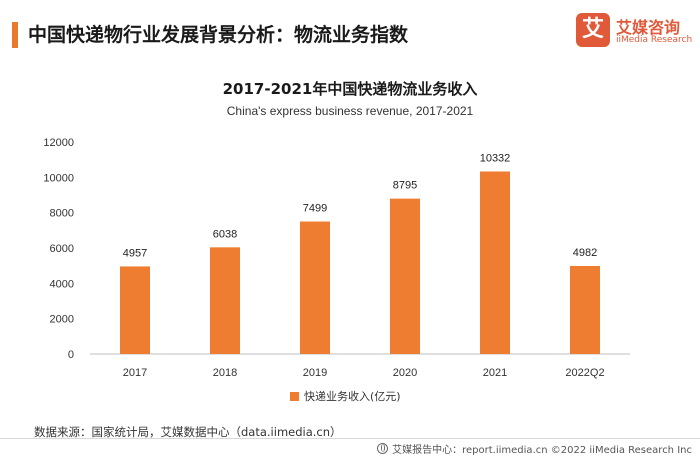 The width and height of the screenshot is (700, 456). I want to click on x-tick-label: 2018, so click(225, 373).